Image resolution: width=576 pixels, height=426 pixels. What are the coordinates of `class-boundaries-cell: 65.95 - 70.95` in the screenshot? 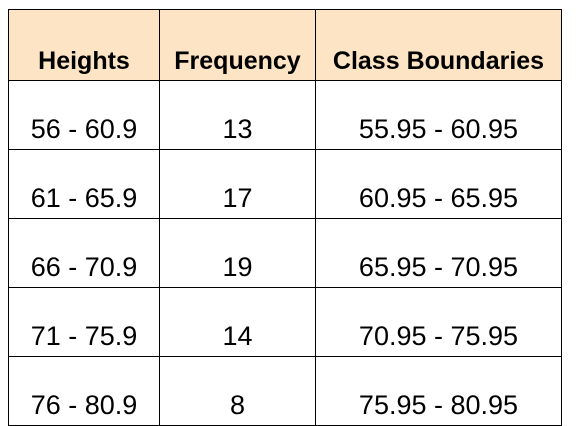 It's located at (438, 253).